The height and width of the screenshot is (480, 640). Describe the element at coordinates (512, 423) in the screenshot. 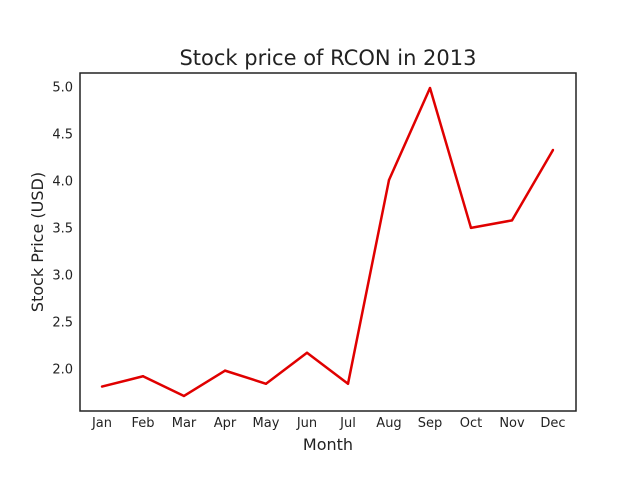

I see `x-tick-label: Nov` at that location.